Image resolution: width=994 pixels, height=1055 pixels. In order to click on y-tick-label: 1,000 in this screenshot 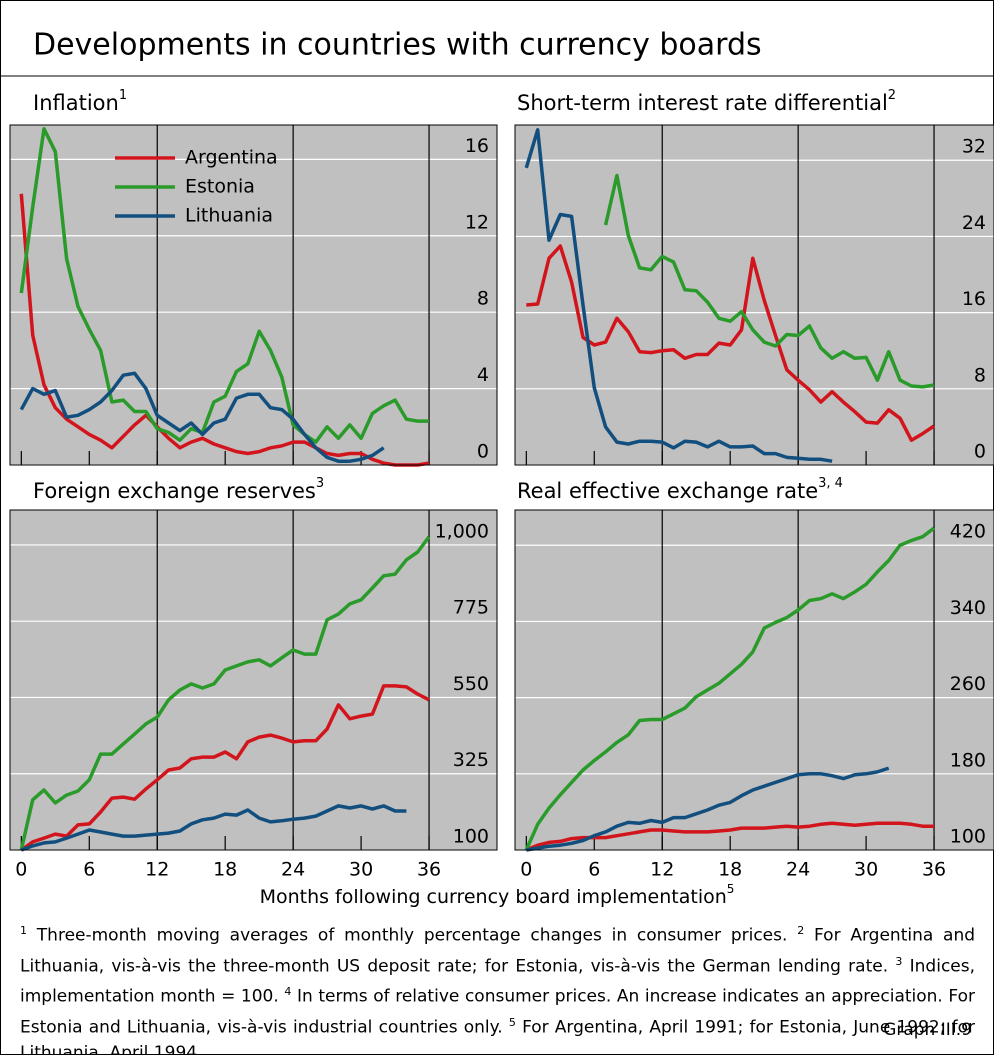, I will do `click(462, 531)`.